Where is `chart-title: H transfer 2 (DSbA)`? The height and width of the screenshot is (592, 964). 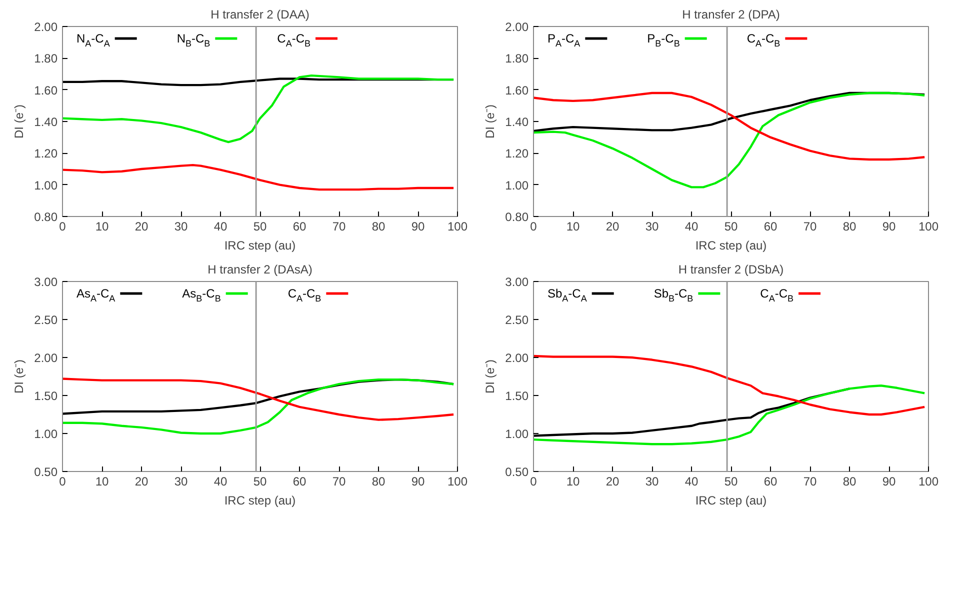
chart-title: H transfer 2 (DSbA) is located at coordinates (731, 269).